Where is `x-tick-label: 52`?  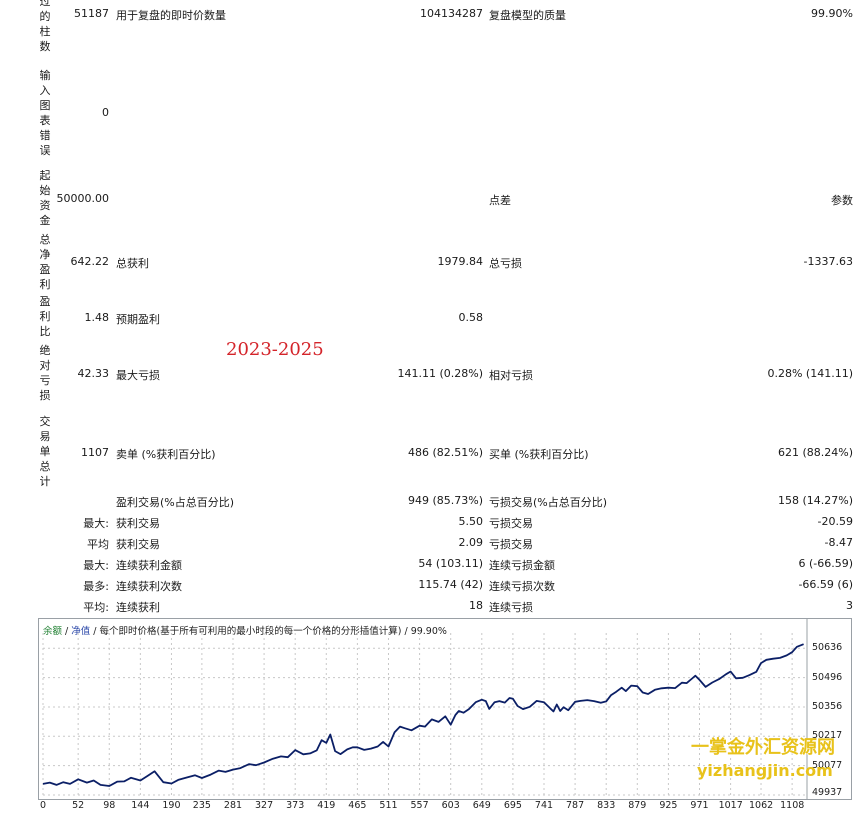 x-tick-label: 52 is located at coordinates (78, 805).